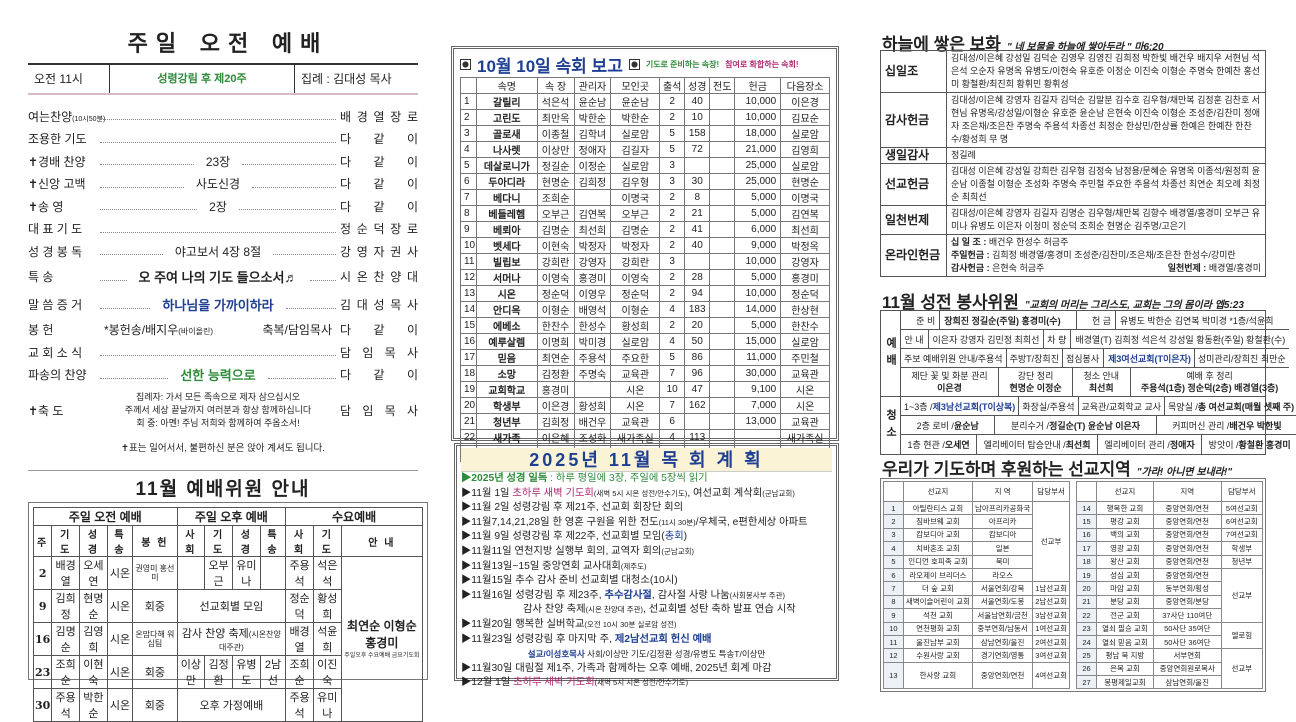 The height and width of the screenshot is (722, 1296). Describe the element at coordinates (646, 552) in the screenshot. I see `plan-item: ▶11월11일 연천지방 실행부 회의, 교역자 회의(군남교회)` at that location.